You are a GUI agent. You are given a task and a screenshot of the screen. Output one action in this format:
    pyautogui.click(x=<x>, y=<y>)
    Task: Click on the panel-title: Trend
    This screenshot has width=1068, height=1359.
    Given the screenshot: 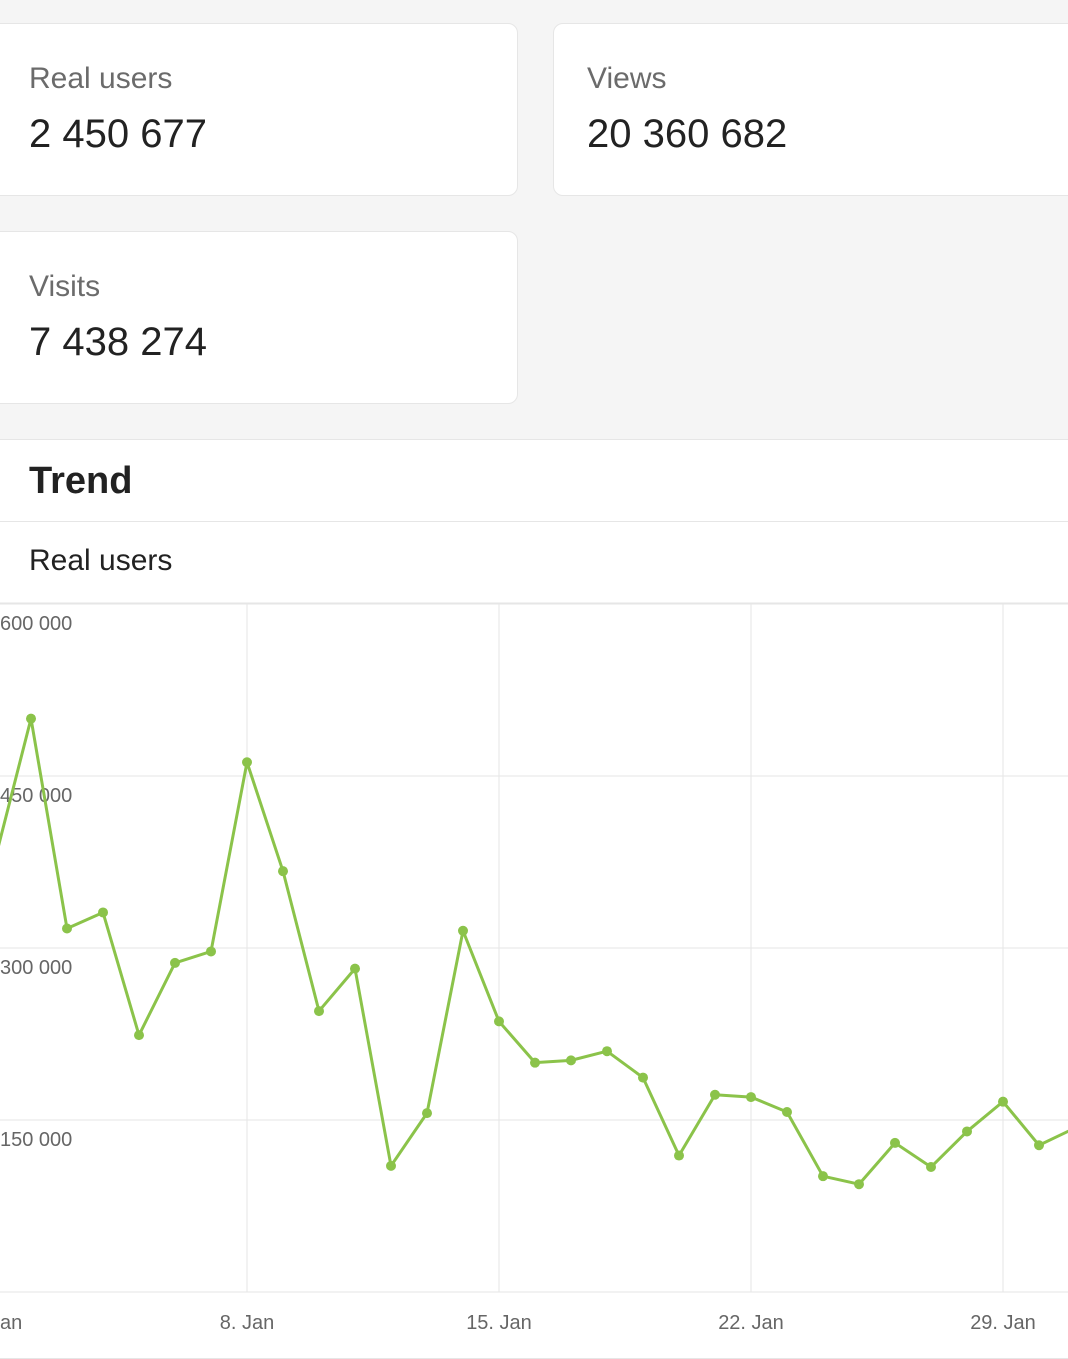 What is the action you would take?
    pyautogui.click(x=81, y=481)
    